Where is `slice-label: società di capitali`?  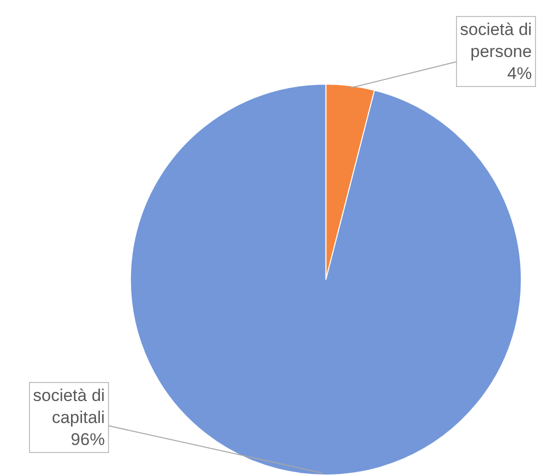
slice-label: società di capitali is located at coordinates (69, 407).